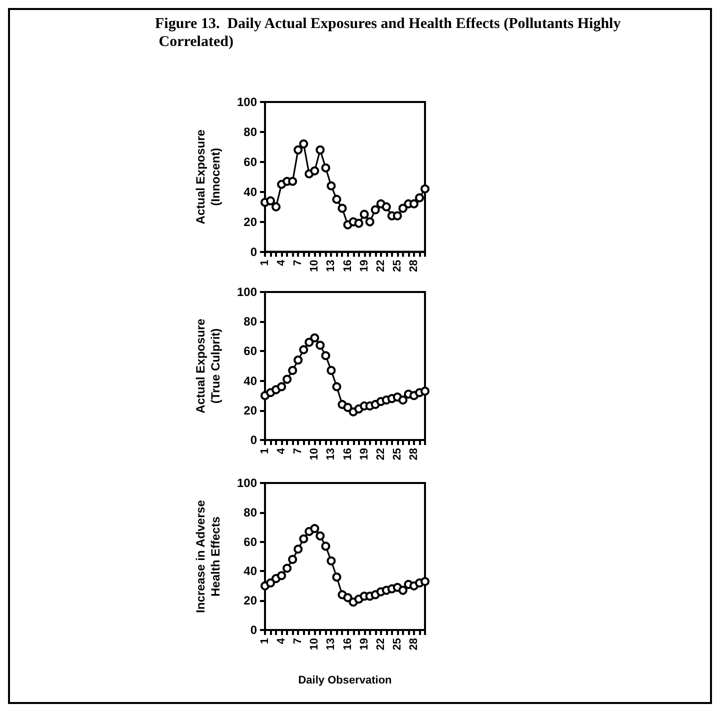  I want to click on x-axis-title: Daily Observation, so click(345, 680).